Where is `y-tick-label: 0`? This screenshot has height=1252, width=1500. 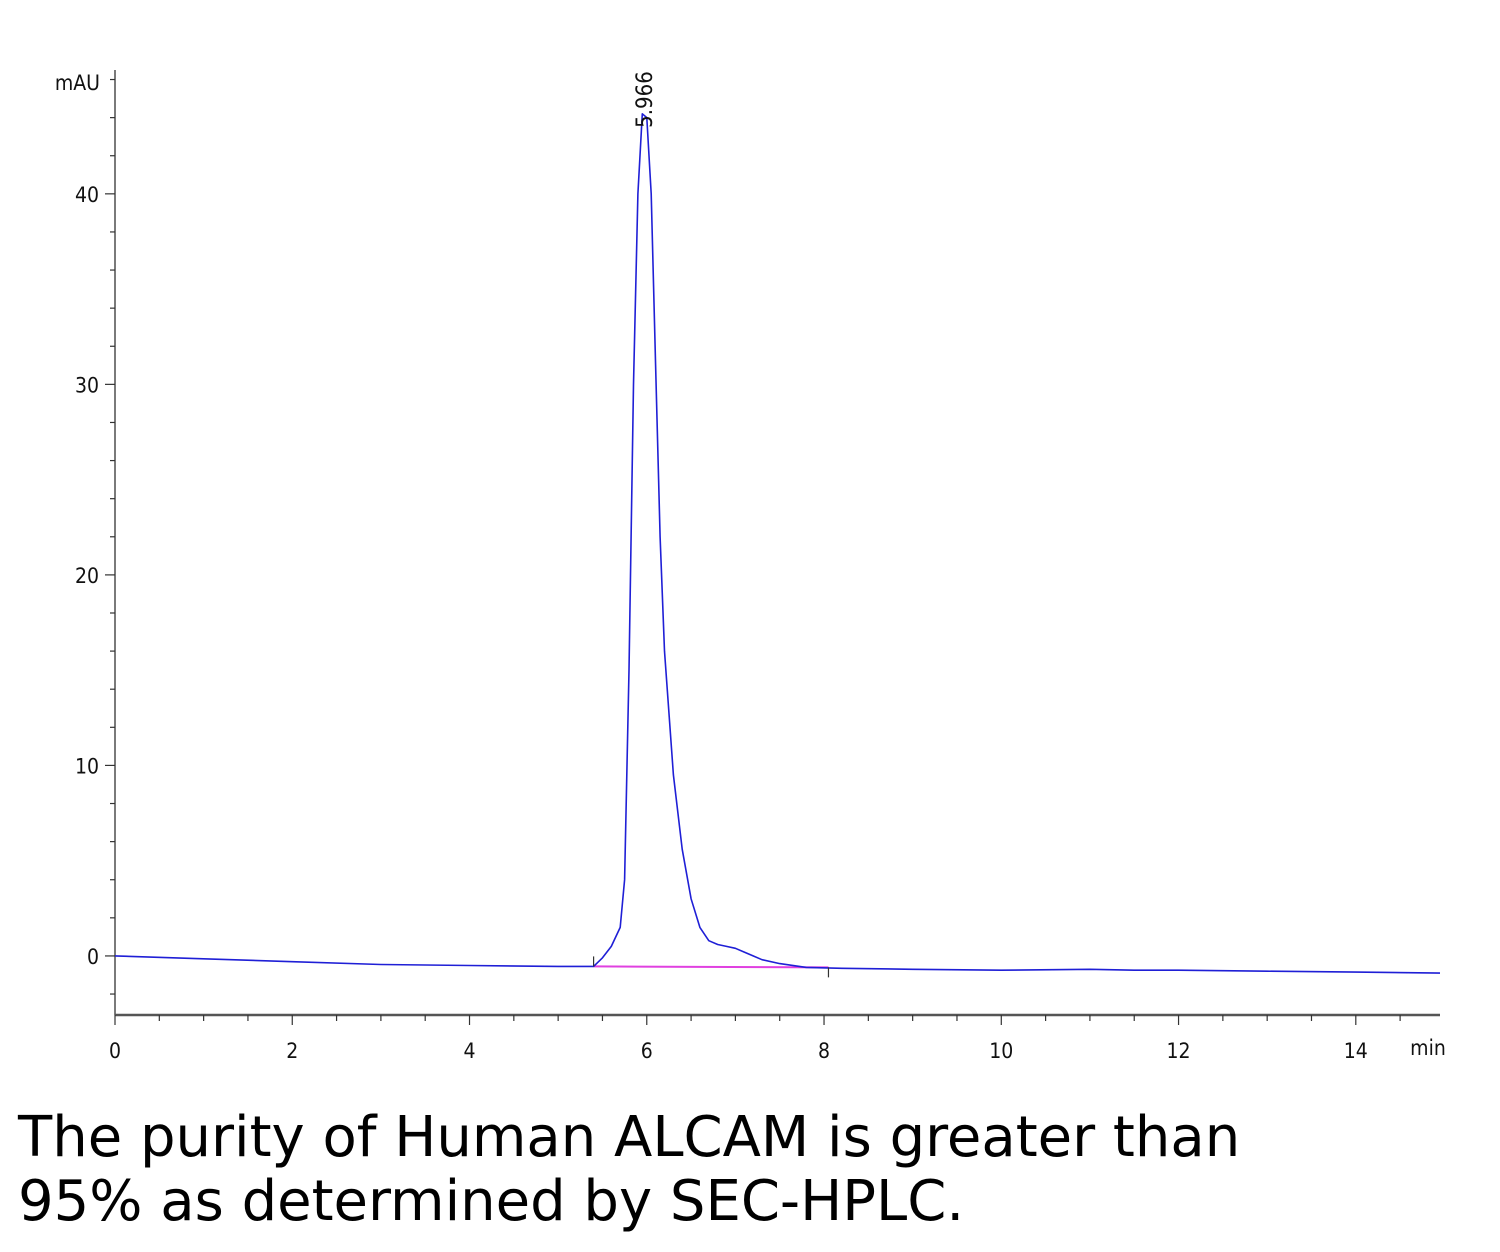 y-tick-label: 0 is located at coordinates (93, 957).